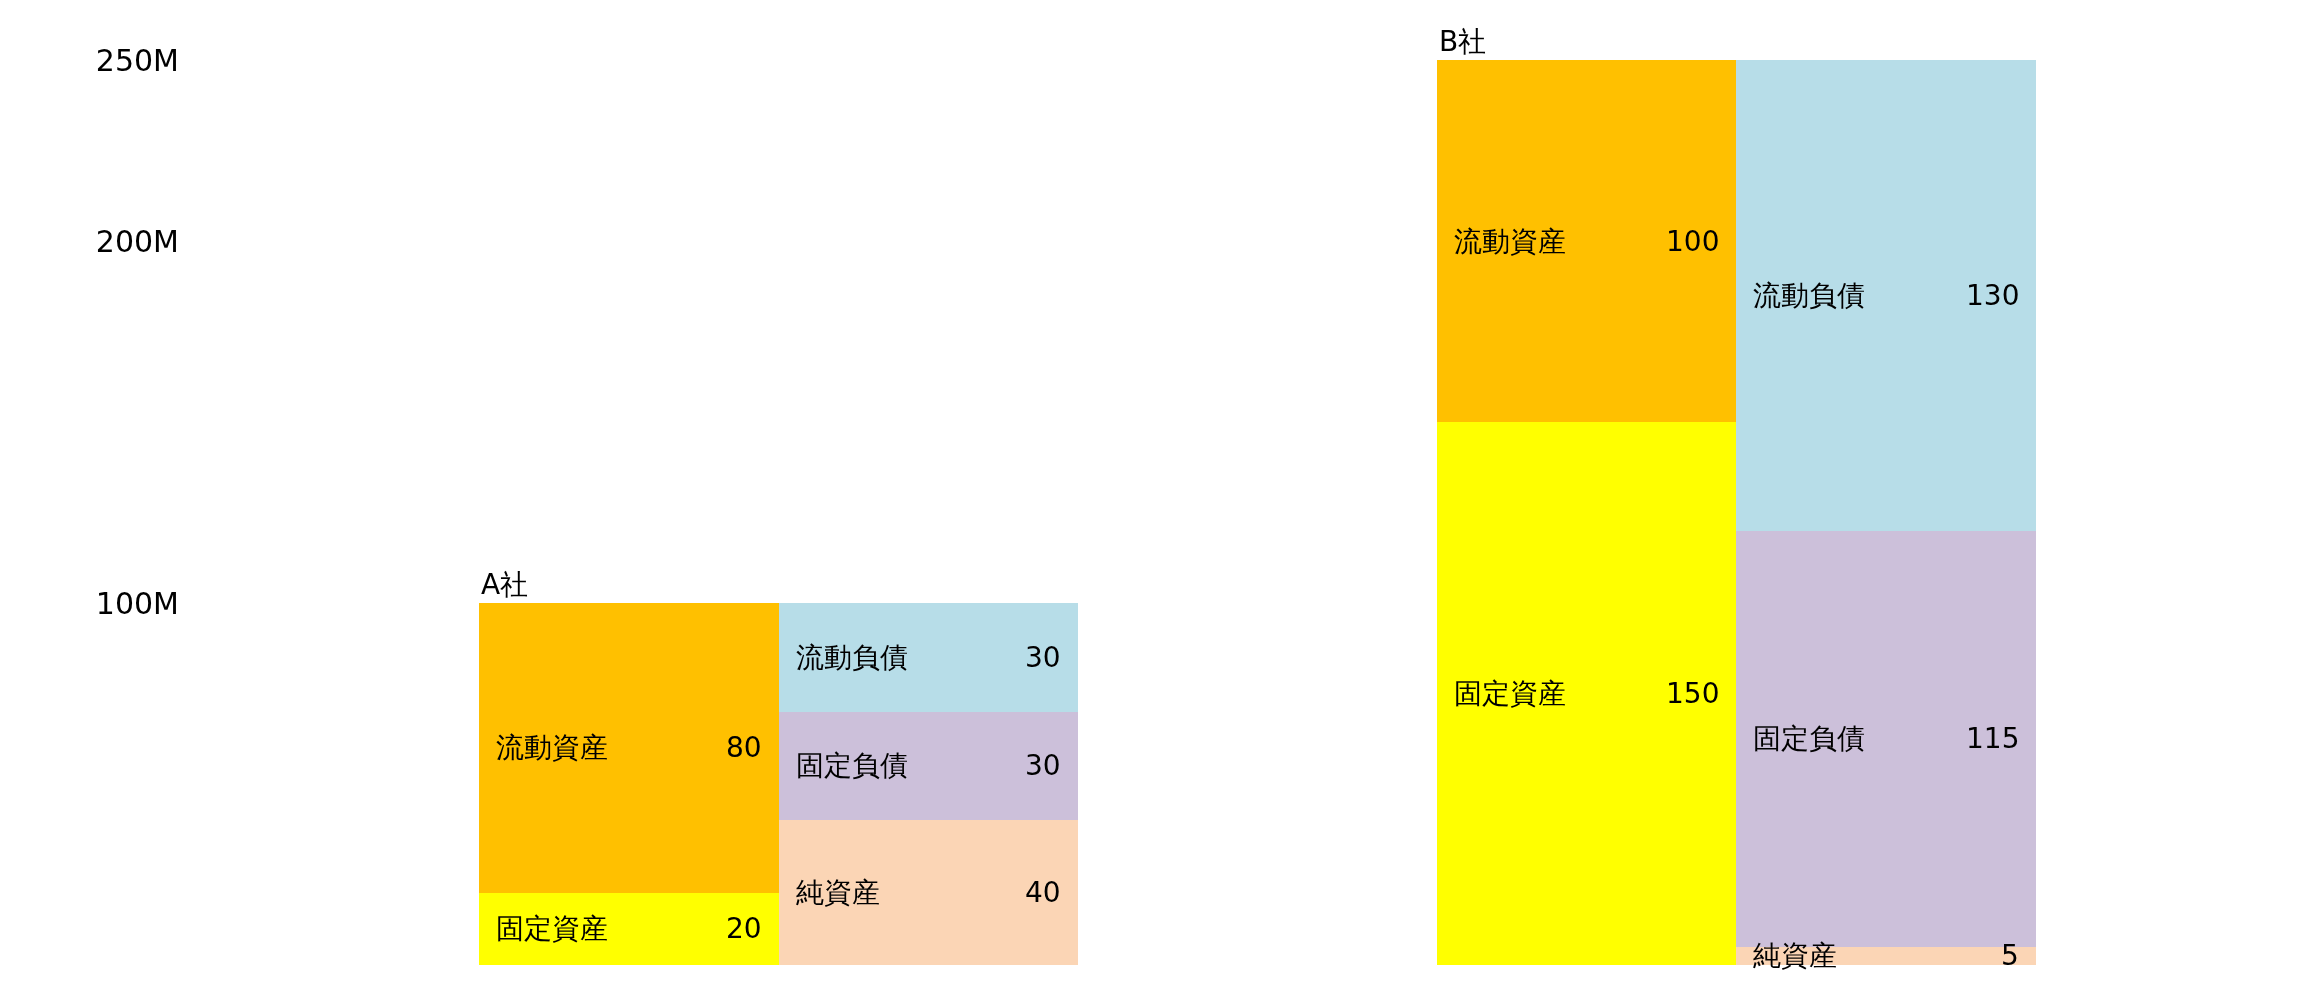 The width and height of the screenshot is (2305, 995). I want to click on series-label: 流動資産, so click(552, 747).